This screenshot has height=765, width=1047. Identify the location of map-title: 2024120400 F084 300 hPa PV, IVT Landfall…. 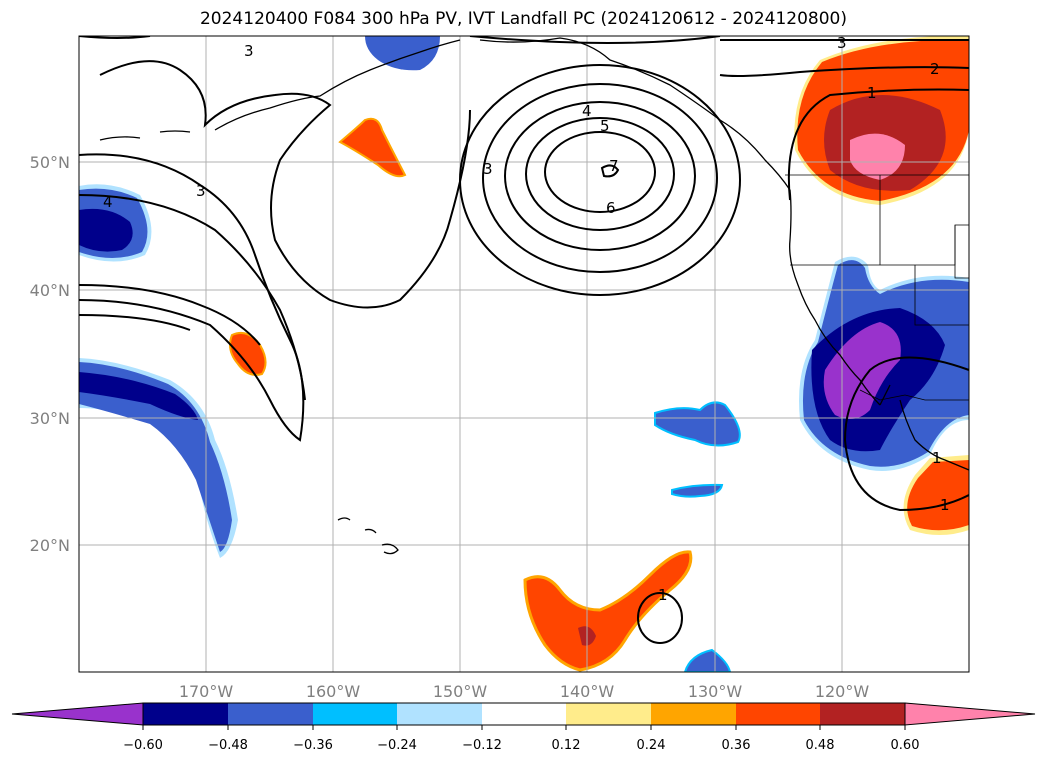
(523, 19).